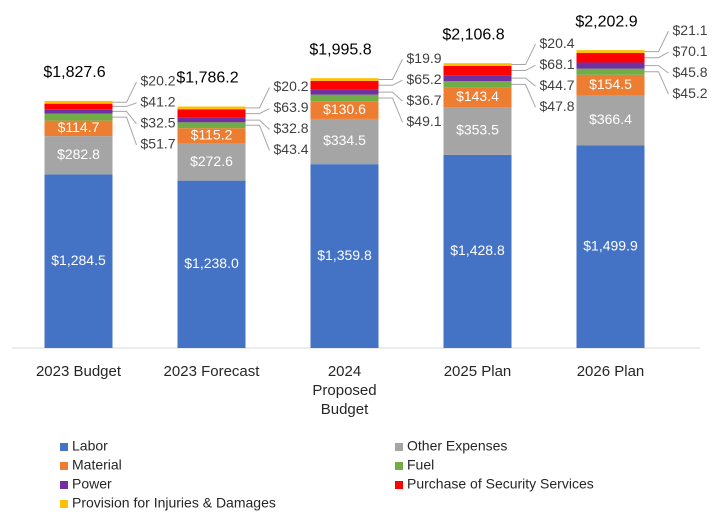 This screenshot has height=514, width=720. Describe the element at coordinates (420, 465) in the screenshot. I see `legend-label: Fuel` at that location.